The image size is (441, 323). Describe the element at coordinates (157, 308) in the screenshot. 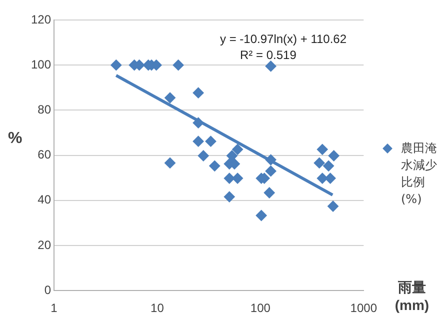

I see `x-tick-label: 10` at that location.